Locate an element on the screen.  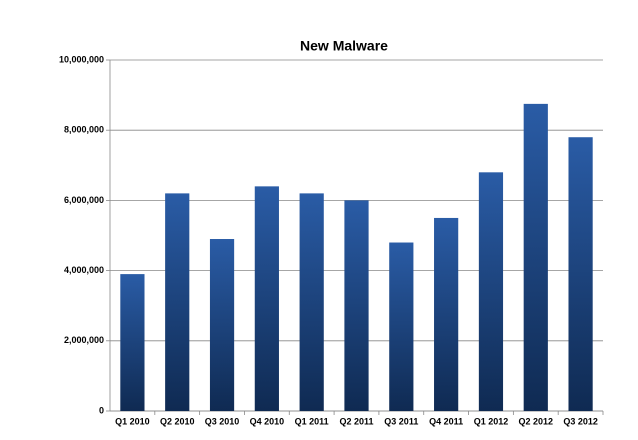
y-tick-label: 0 is located at coordinates (101, 410).